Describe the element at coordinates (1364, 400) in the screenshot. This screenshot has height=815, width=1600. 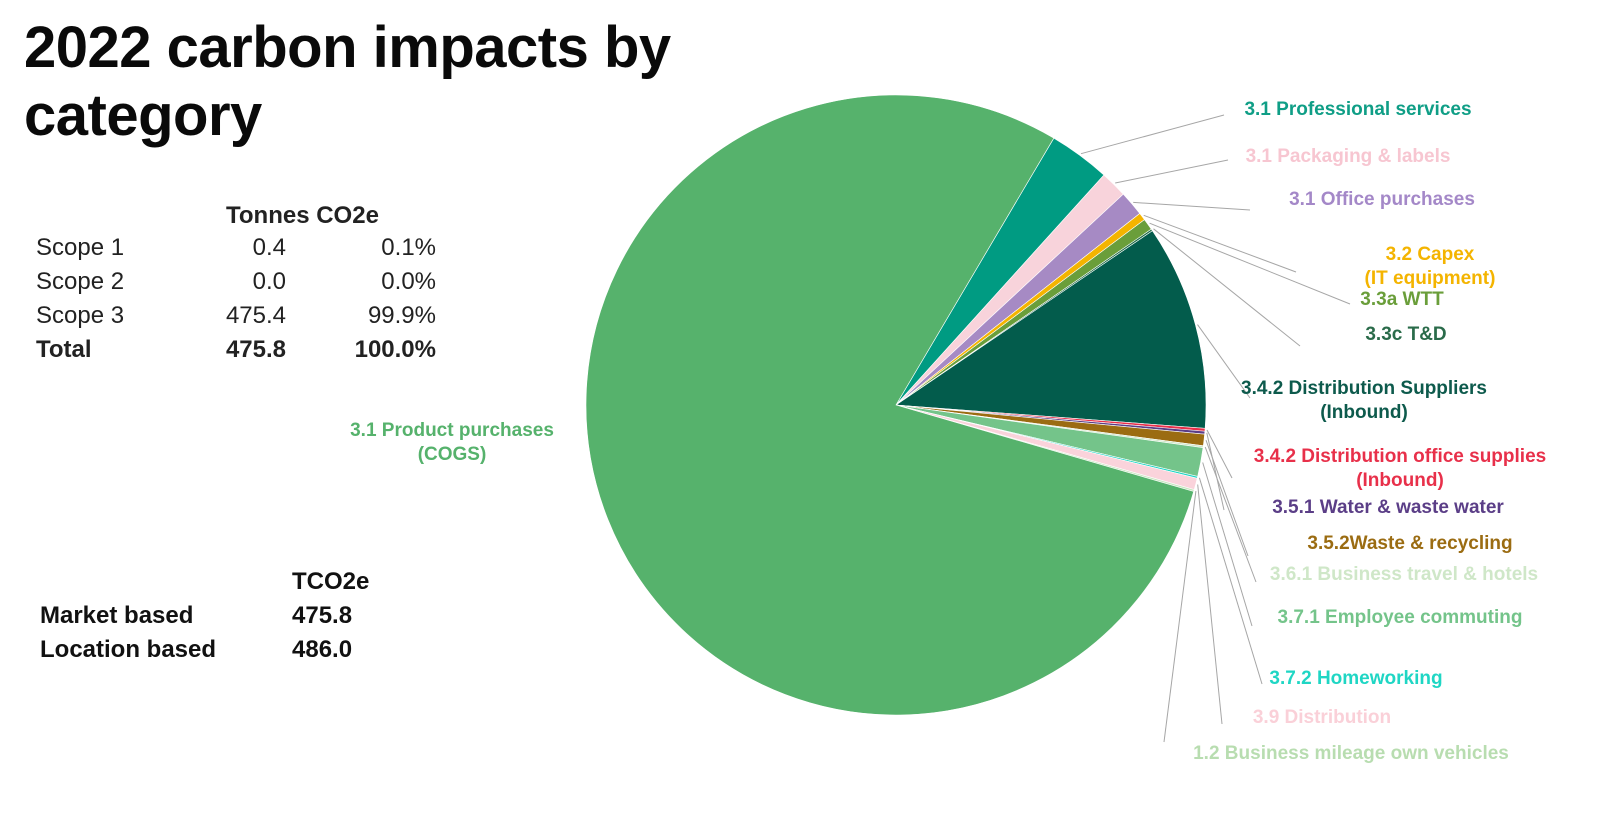
I see `slice-label: 3.4.2 Distribution Suppliers (Inbound)` at that location.